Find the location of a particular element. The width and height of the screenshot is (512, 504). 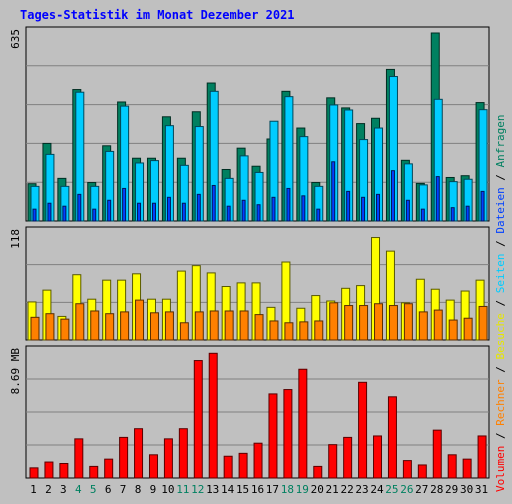

x-tick-label: 4 is located at coordinates (78, 489).